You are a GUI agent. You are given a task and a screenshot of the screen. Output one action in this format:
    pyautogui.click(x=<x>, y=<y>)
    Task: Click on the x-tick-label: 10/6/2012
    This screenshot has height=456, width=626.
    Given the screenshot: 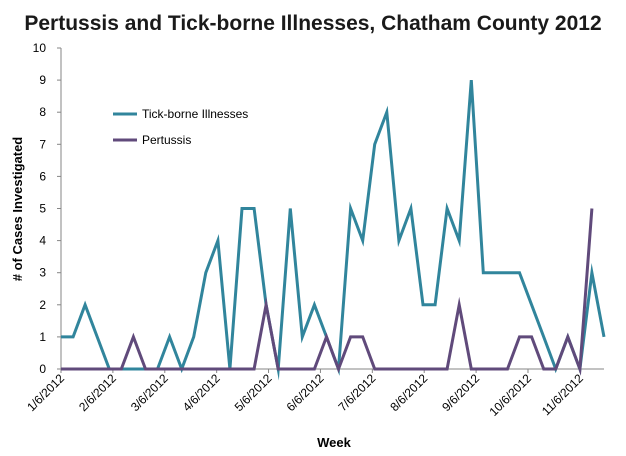 What is the action you would take?
    pyautogui.click(x=510, y=395)
    